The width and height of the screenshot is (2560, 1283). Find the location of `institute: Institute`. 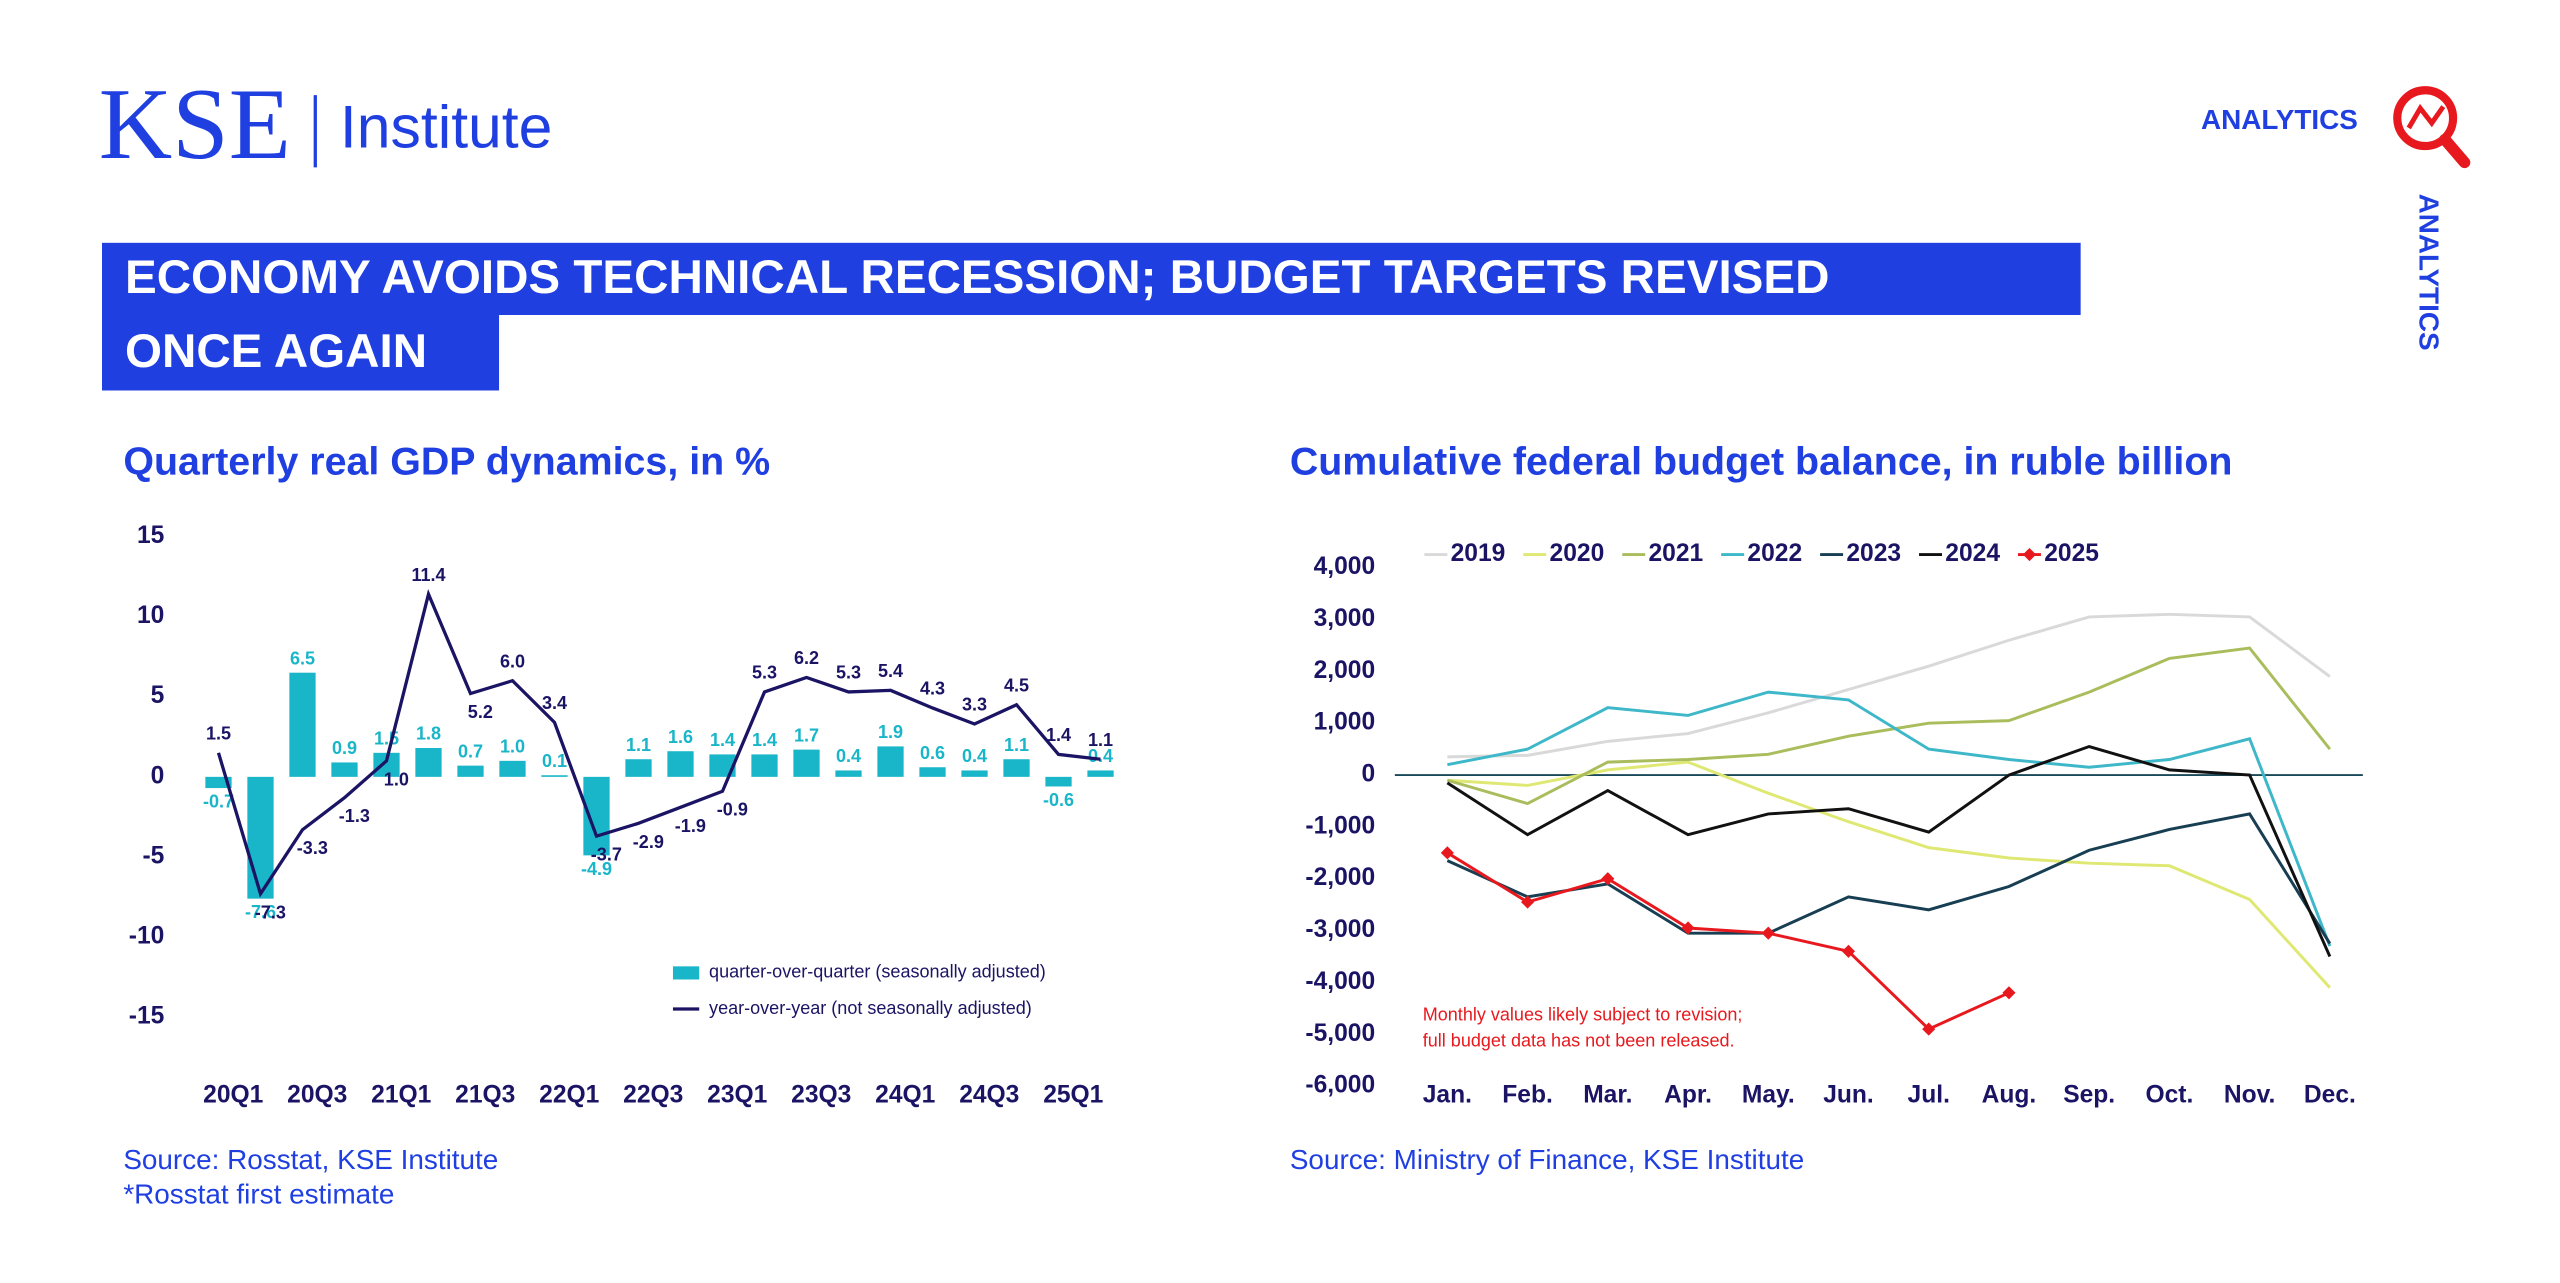

institute: Institute is located at coordinates (446, 126).